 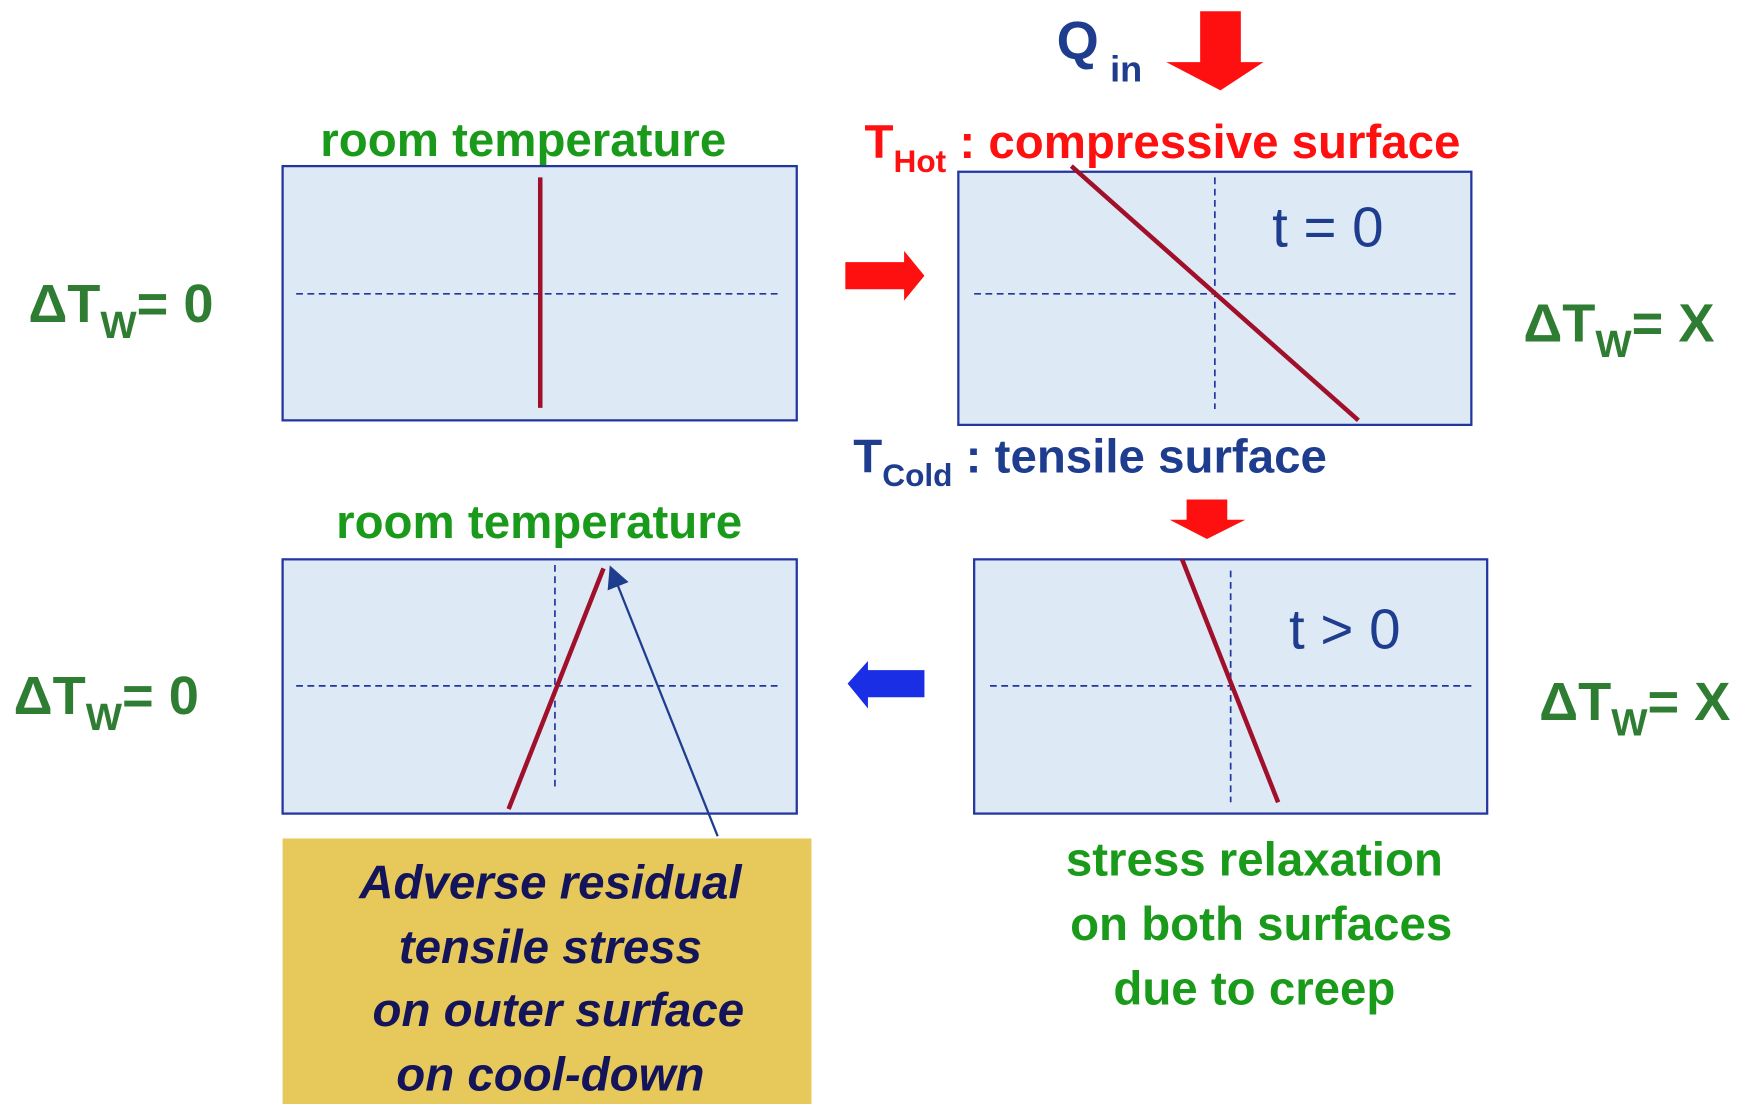 What do you see at coordinates (917, 475) in the screenshot?
I see `subscript: Cold` at bounding box center [917, 475].